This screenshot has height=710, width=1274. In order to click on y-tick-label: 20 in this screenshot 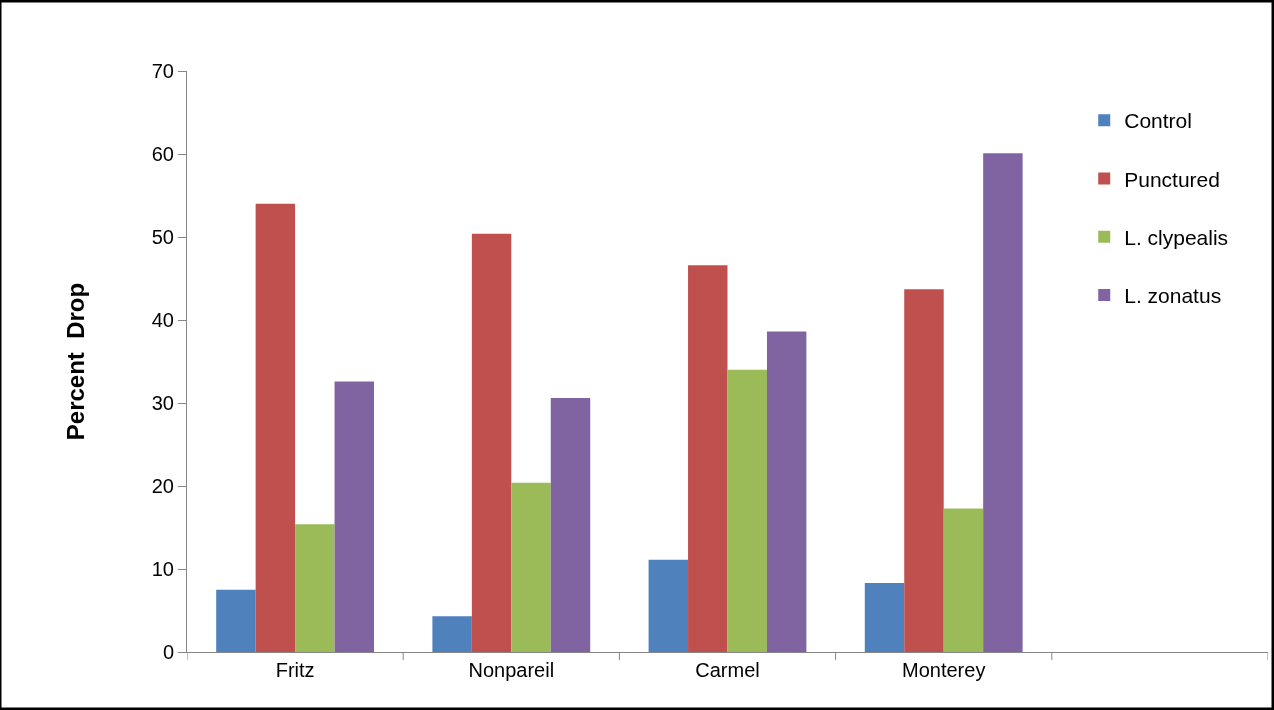, I will do `click(162, 486)`.